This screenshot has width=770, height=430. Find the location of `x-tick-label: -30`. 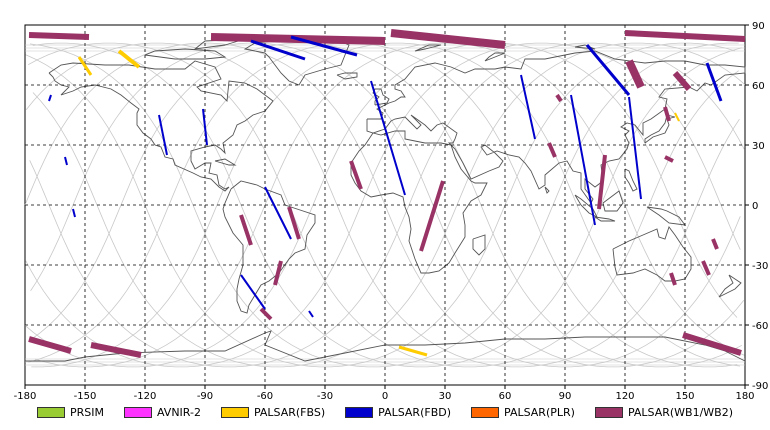

x-tick-label: -30 is located at coordinates (325, 396).